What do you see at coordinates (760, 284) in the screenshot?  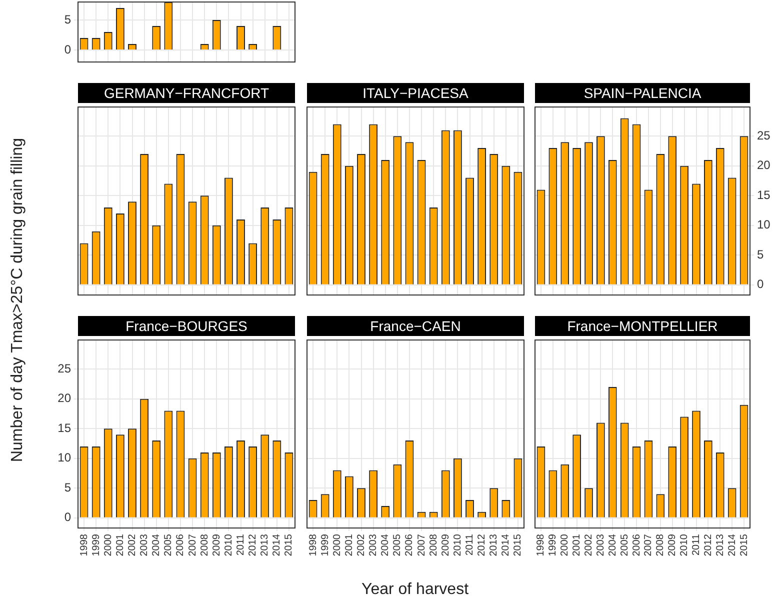 I see `y2-tick-label: 0` at bounding box center [760, 284].